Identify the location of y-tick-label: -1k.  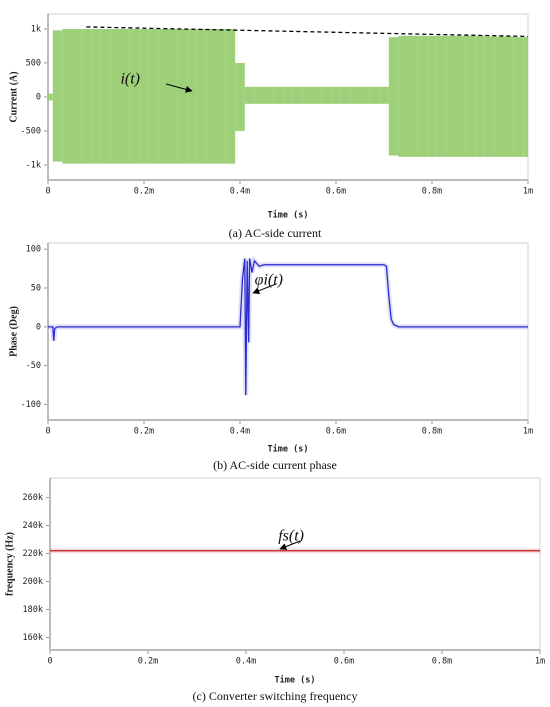
(33, 166).